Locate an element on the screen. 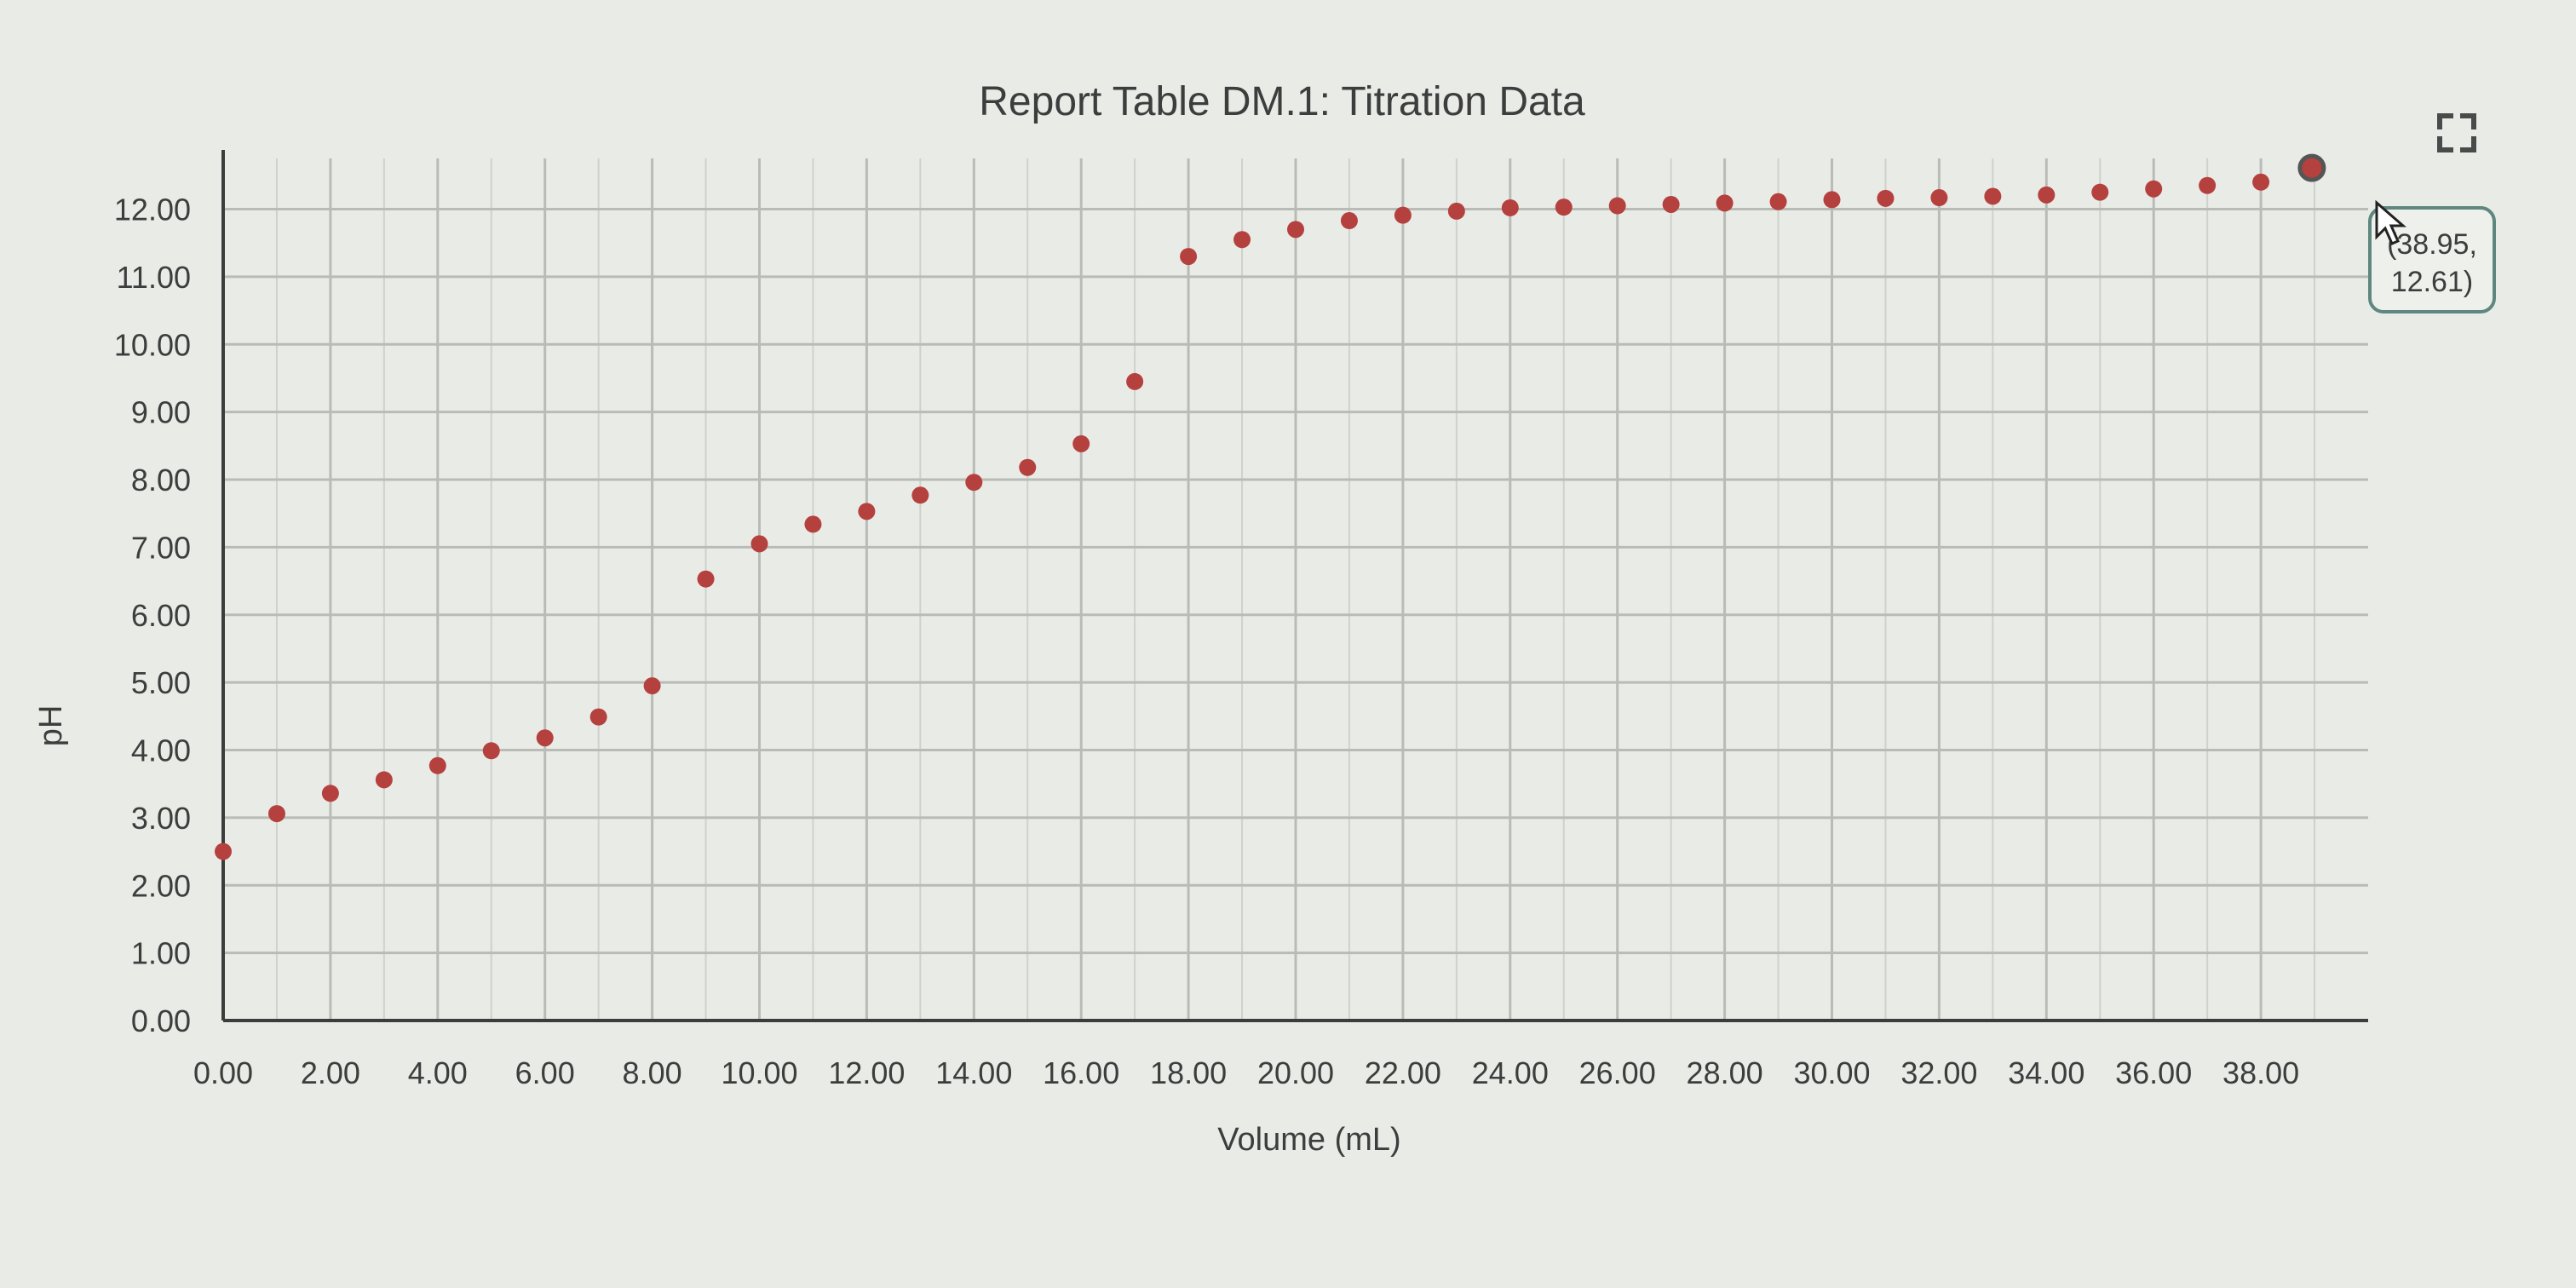  x-tick-label: 32.00 is located at coordinates (1939, 1073).